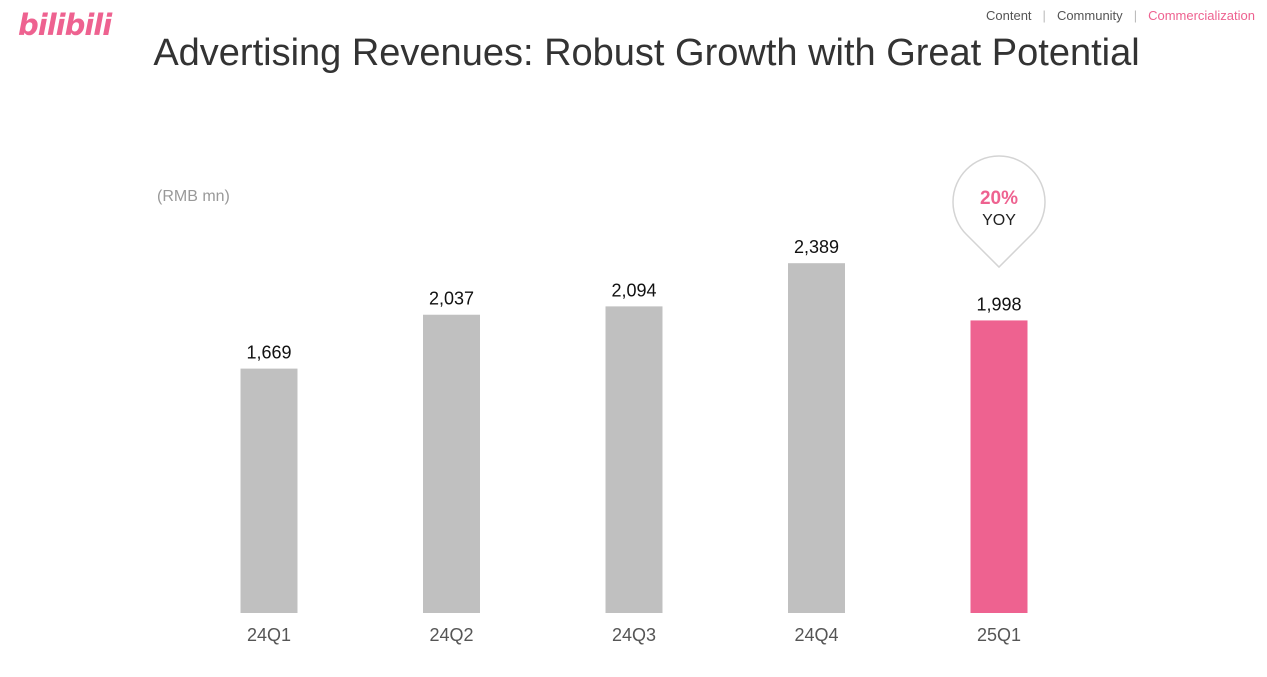 The height and width of the screenshot is (677, 1267). What do you see at coordinates (999, 635) in the screenshot?
I see `x-tick-label: 25Q1` at bounding box center [999, 635].